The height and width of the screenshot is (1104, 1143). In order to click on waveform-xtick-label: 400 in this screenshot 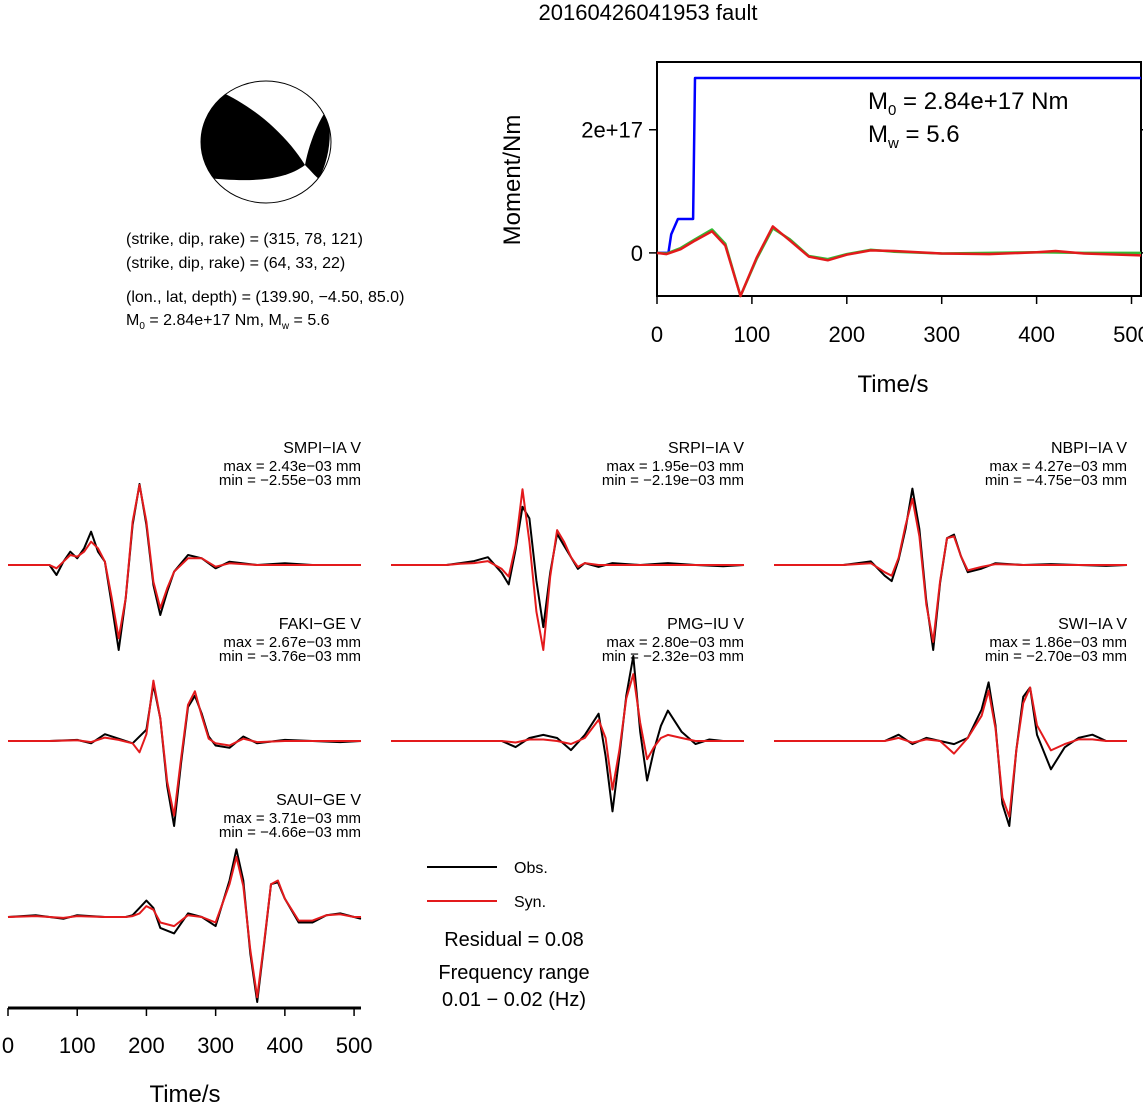, I will do `click(285, 1045)`.